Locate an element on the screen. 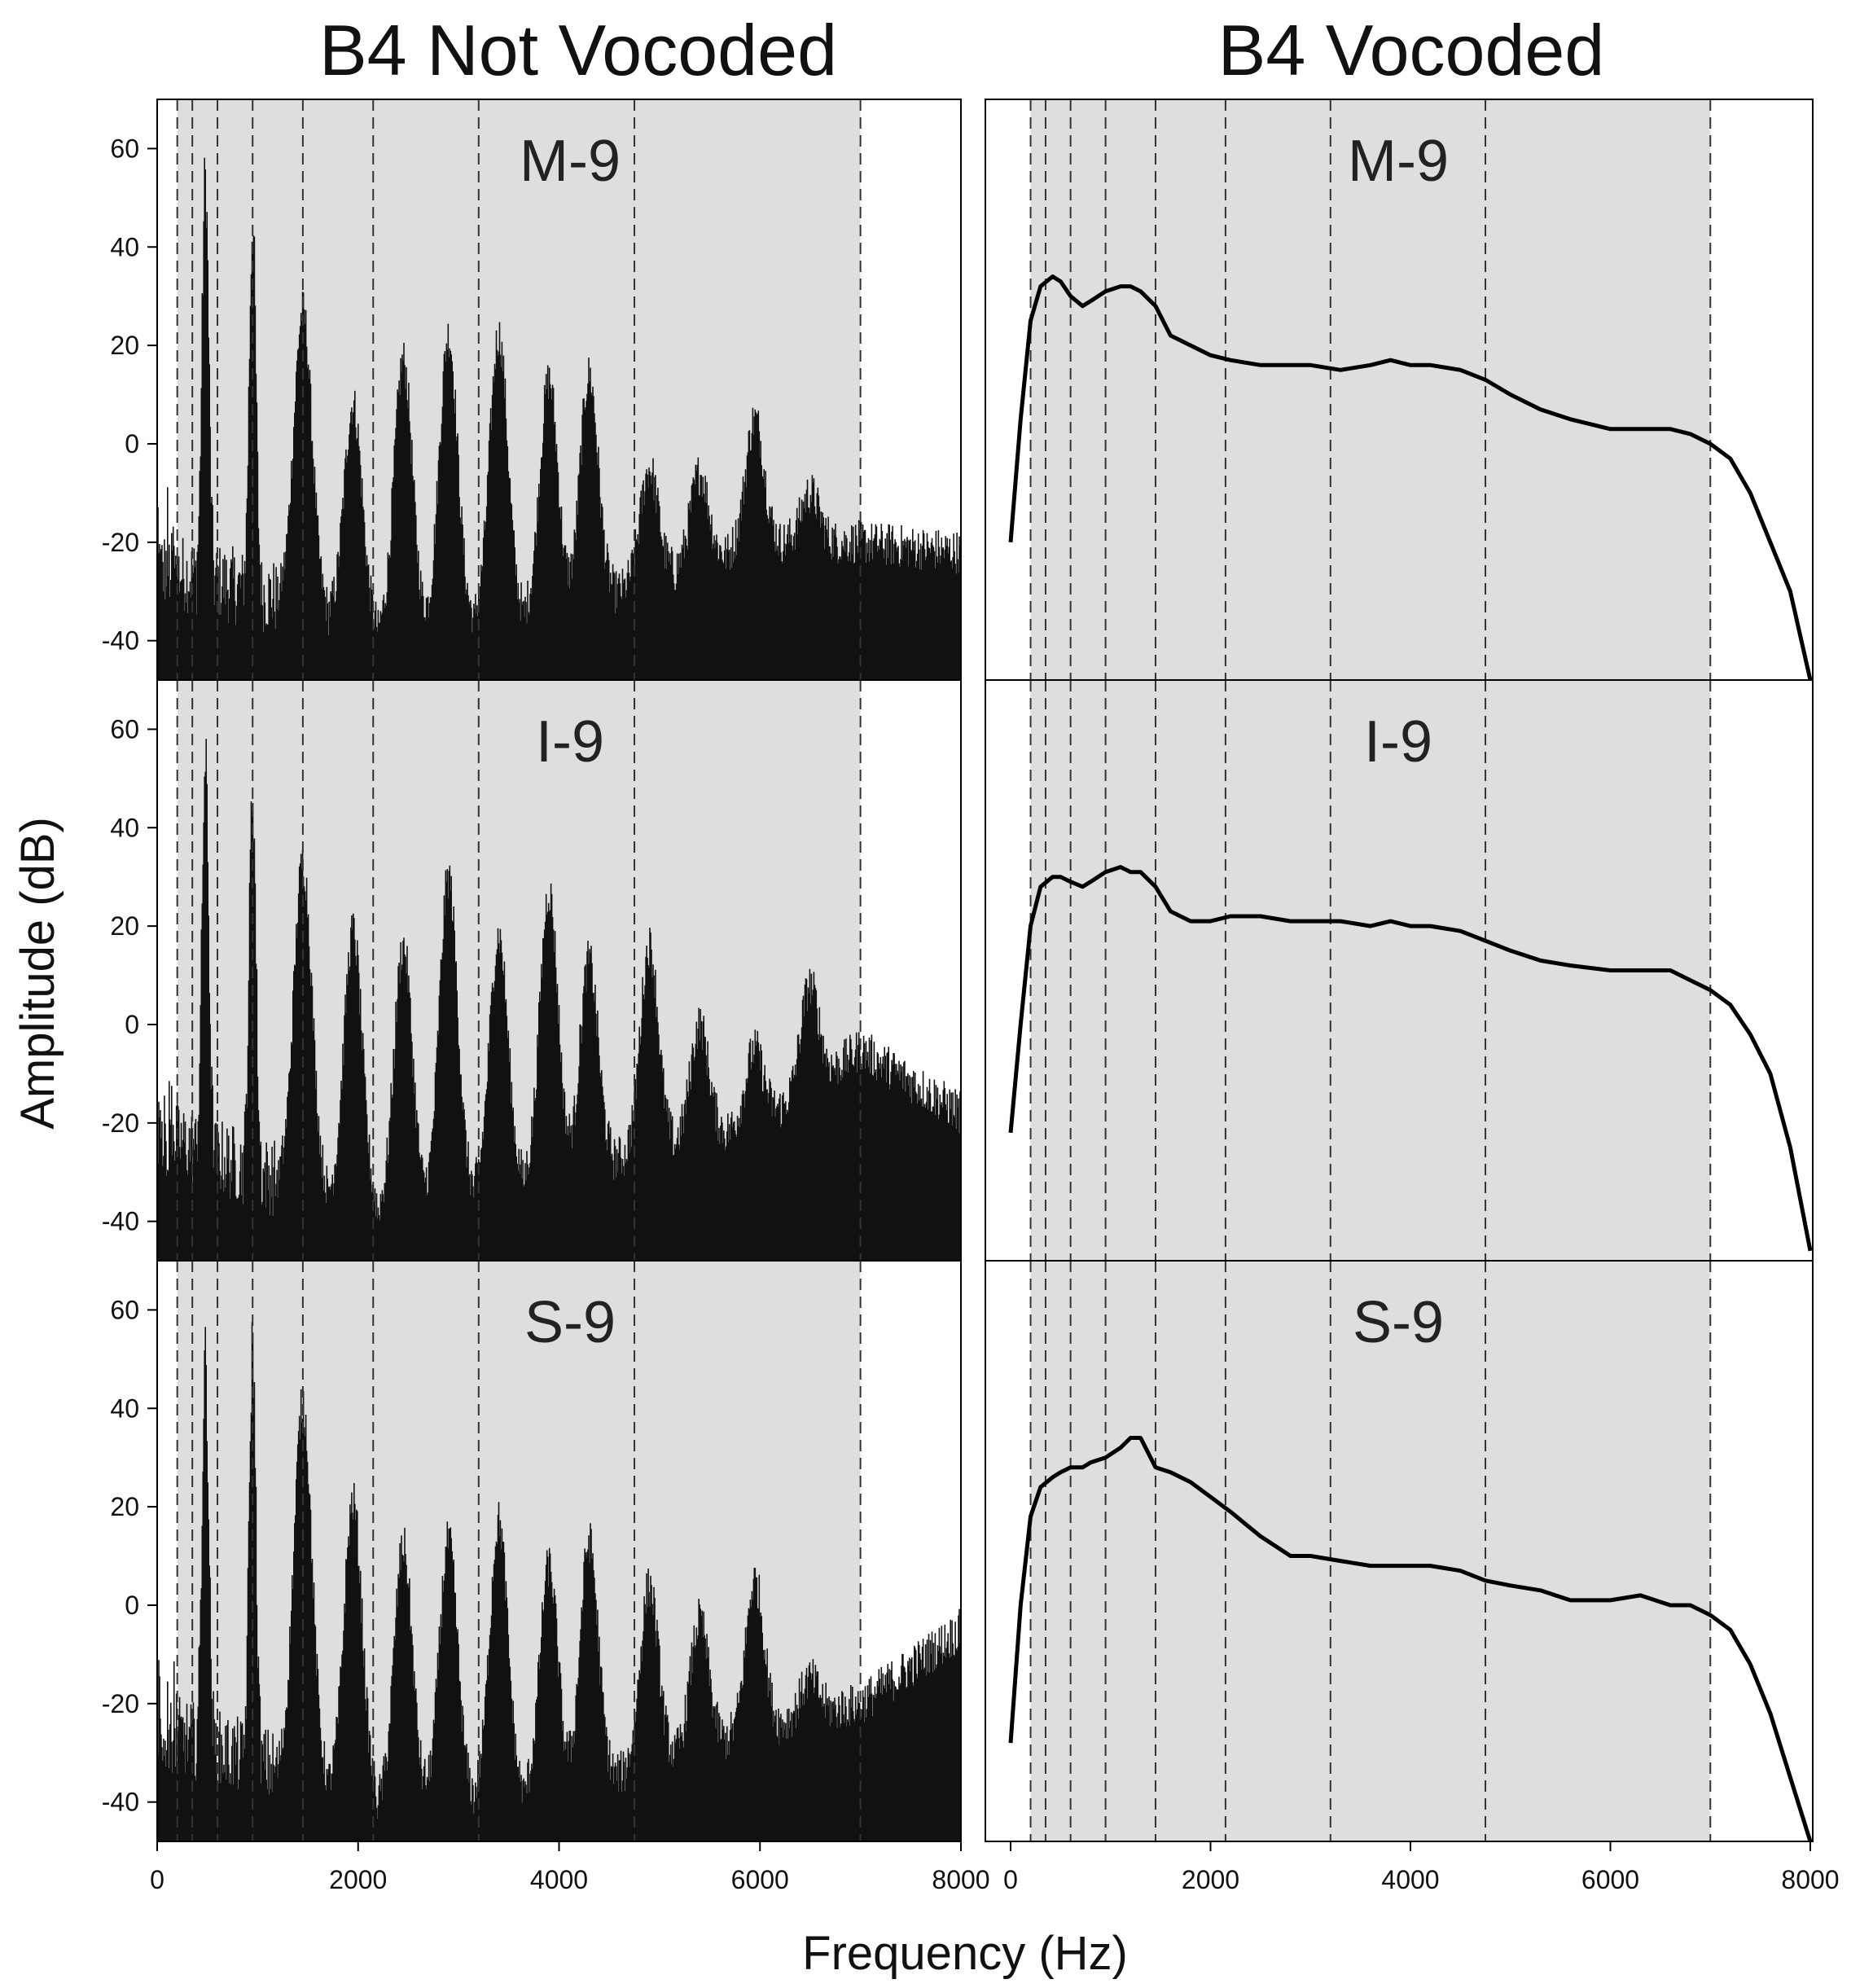 The height and width of the screenshot is (1988, 1873). y-axis-title: Amplitude (dB) is located at coordinates (38, 973).